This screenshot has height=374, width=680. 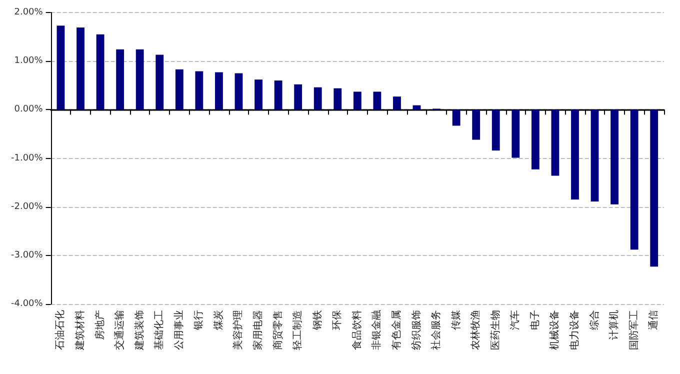 What do you see at coordinates (298, 330) in the screenshot?
I see `x-tick-label: 轻工制造` at bounding box center [298, 330].